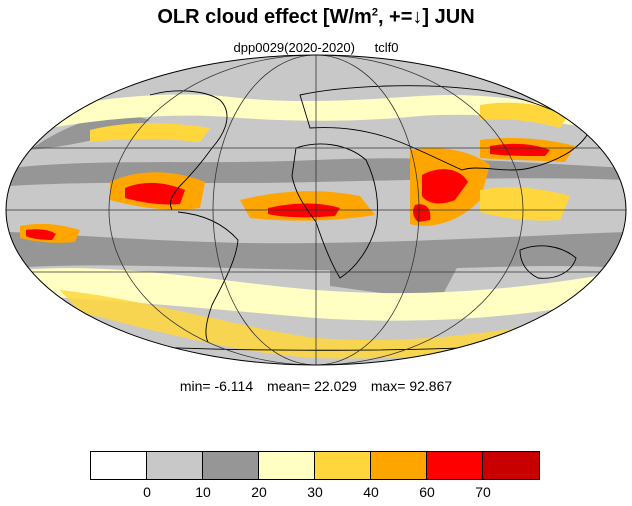 This screenshot has height=506, width=632. What do you see at coordinates (310, 324) in the screenshot?
I see `orange-band-south` at bounding box center [310, 324].